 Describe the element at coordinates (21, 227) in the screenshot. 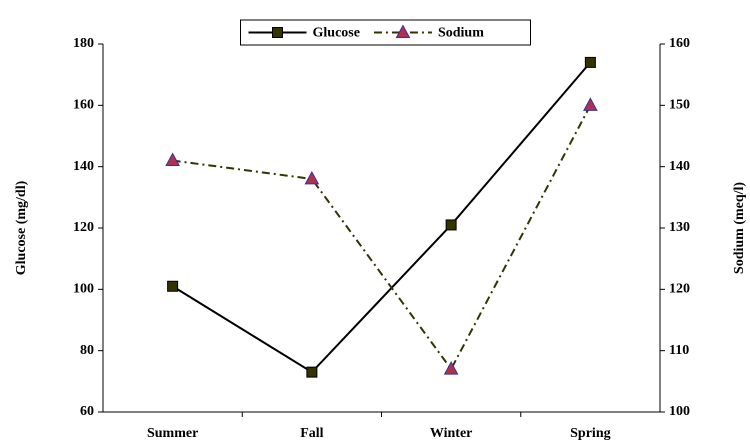

I see `y-axis-label: Glucose (mg/dl)` at that location.